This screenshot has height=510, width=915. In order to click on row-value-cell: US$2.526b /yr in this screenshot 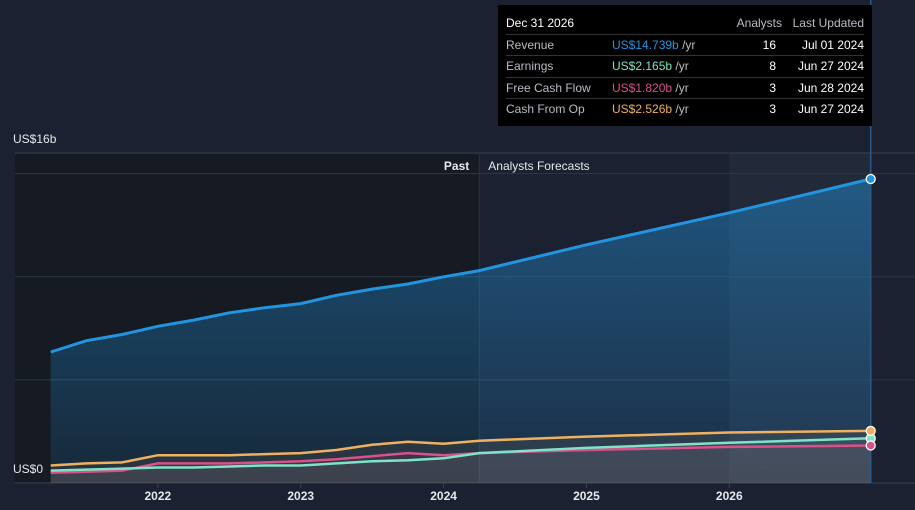, I will do `click(668, 109)`.